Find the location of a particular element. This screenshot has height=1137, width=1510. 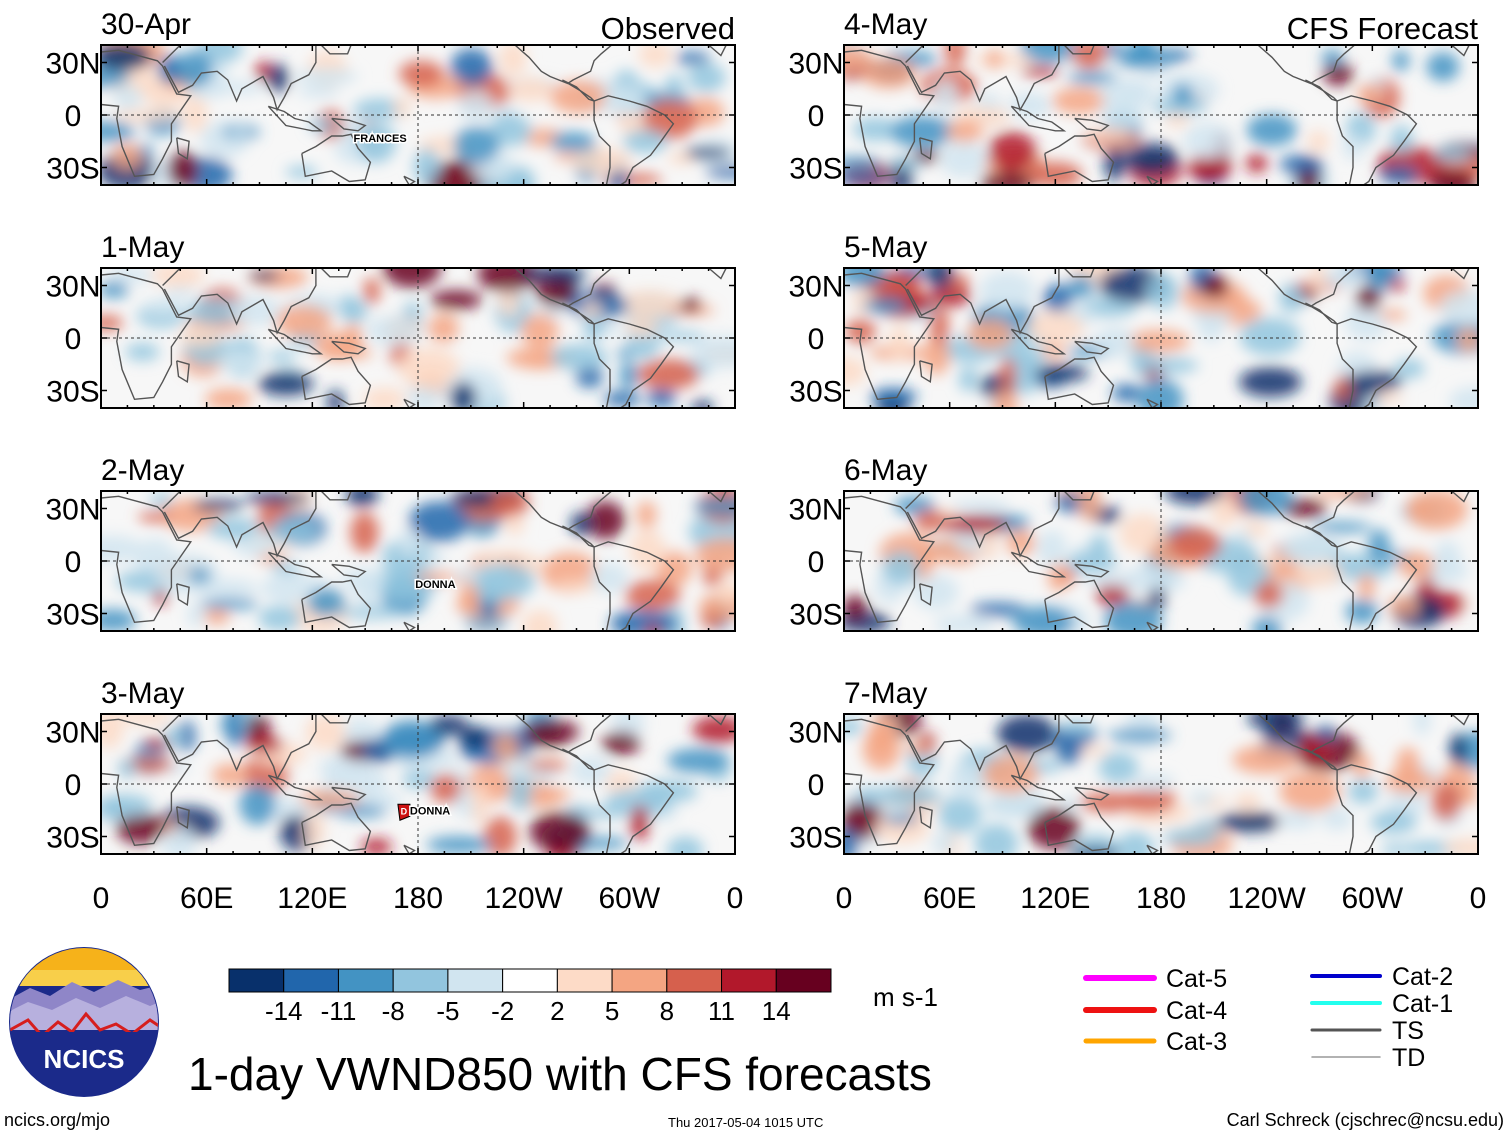

colorbar-tick-label: 11 is located at coordinates (721, 1011).